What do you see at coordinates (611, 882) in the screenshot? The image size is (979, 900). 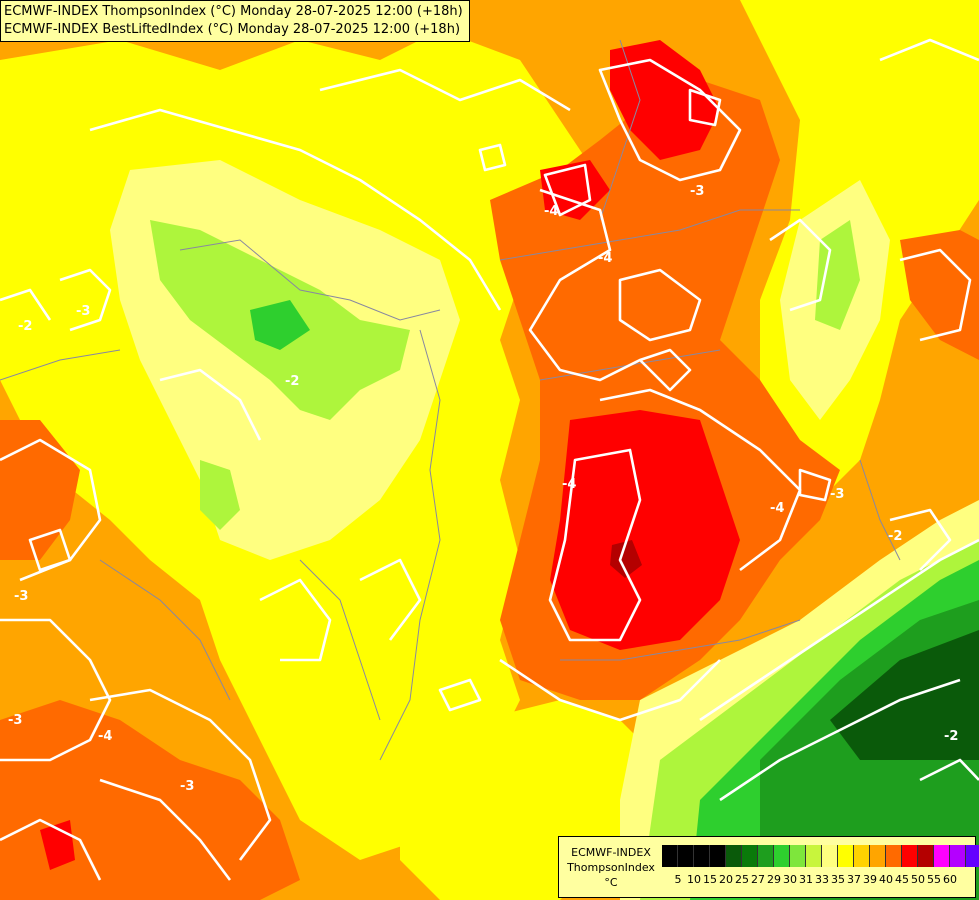 I see `legend-unit: °C` at bounding box center [611, 882].